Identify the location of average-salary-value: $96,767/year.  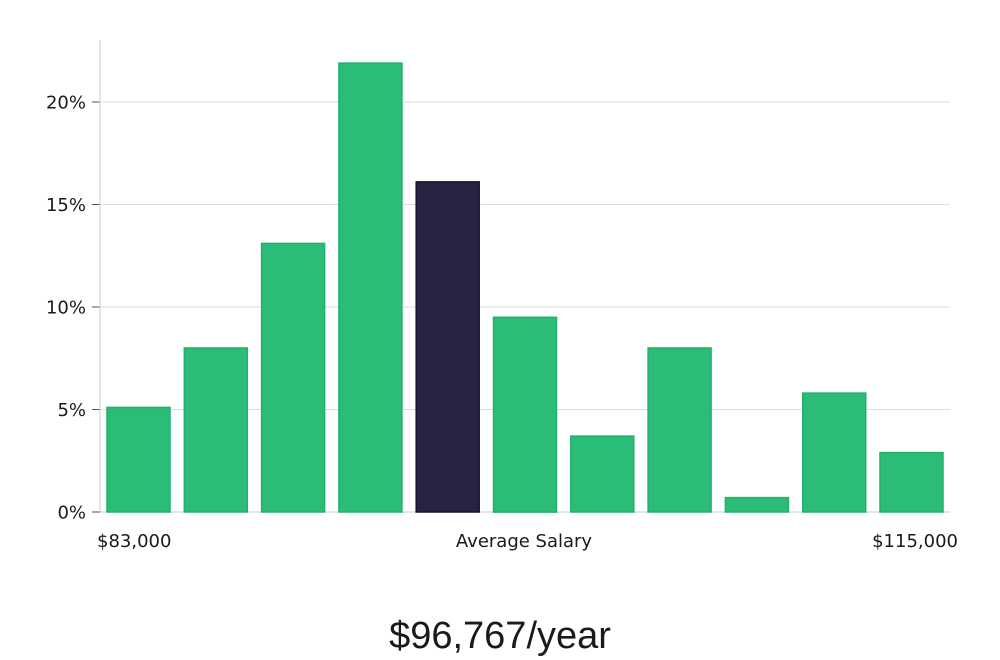
(500, 636).